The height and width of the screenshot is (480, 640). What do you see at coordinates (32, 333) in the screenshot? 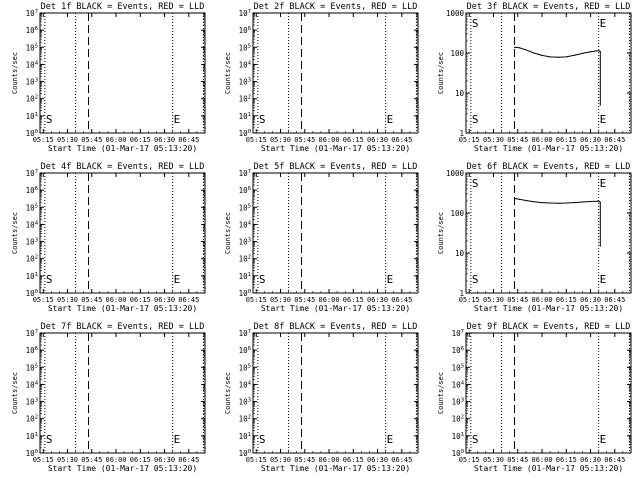
I see `y-tick-label: 107` at bounding box center [32, 333].